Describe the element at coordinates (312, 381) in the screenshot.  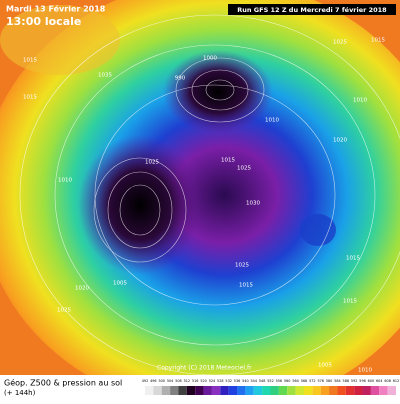
I see `colorbar-label: 572` at that location.